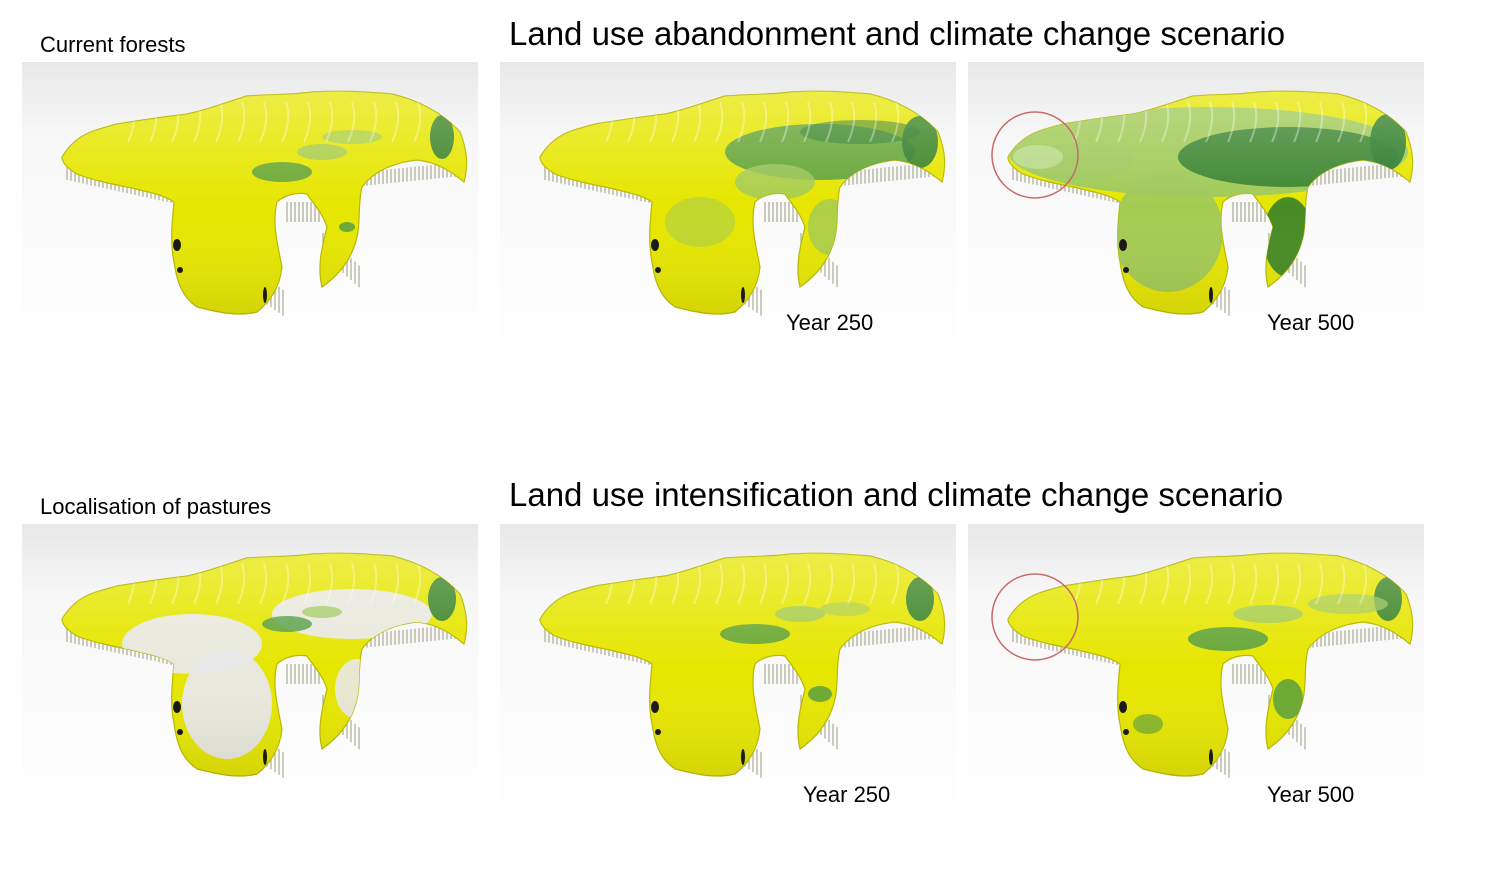  I want to click on intensification-year-250-map, so click(728, 669).